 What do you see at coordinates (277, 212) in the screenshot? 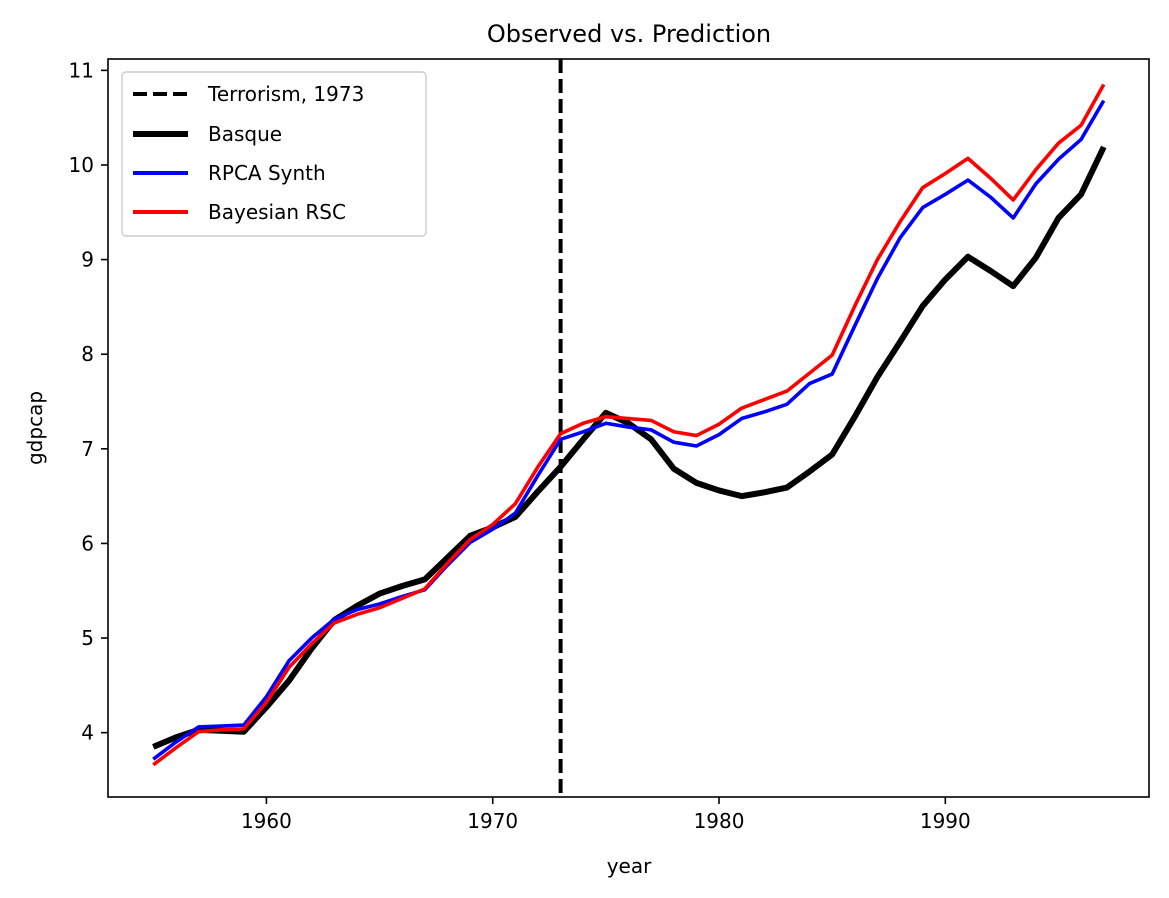
I see `legend-label-bayesian: Bayesian RSC` at bounding box center [277, 212].